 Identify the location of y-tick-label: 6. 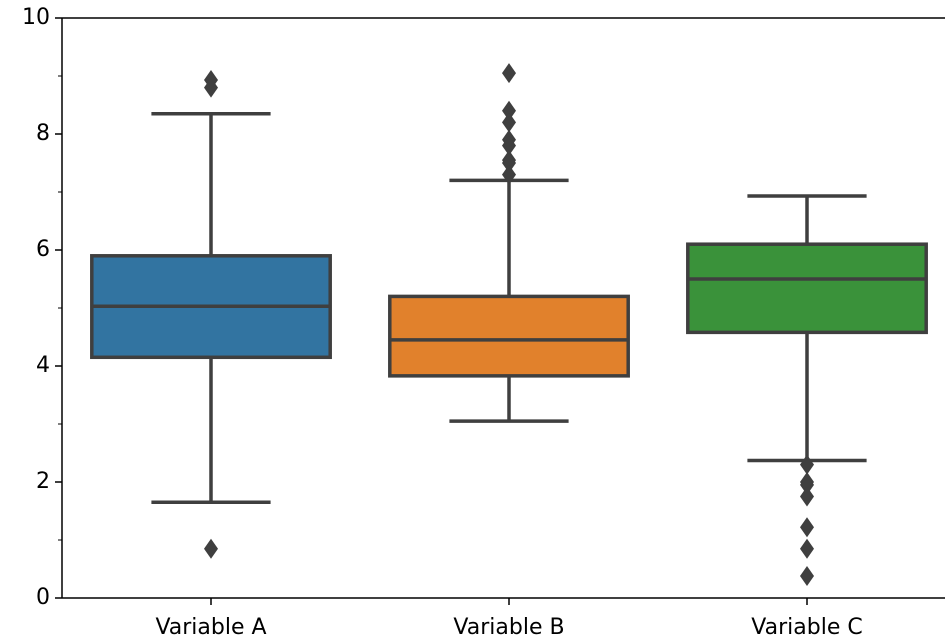
(43, 249).